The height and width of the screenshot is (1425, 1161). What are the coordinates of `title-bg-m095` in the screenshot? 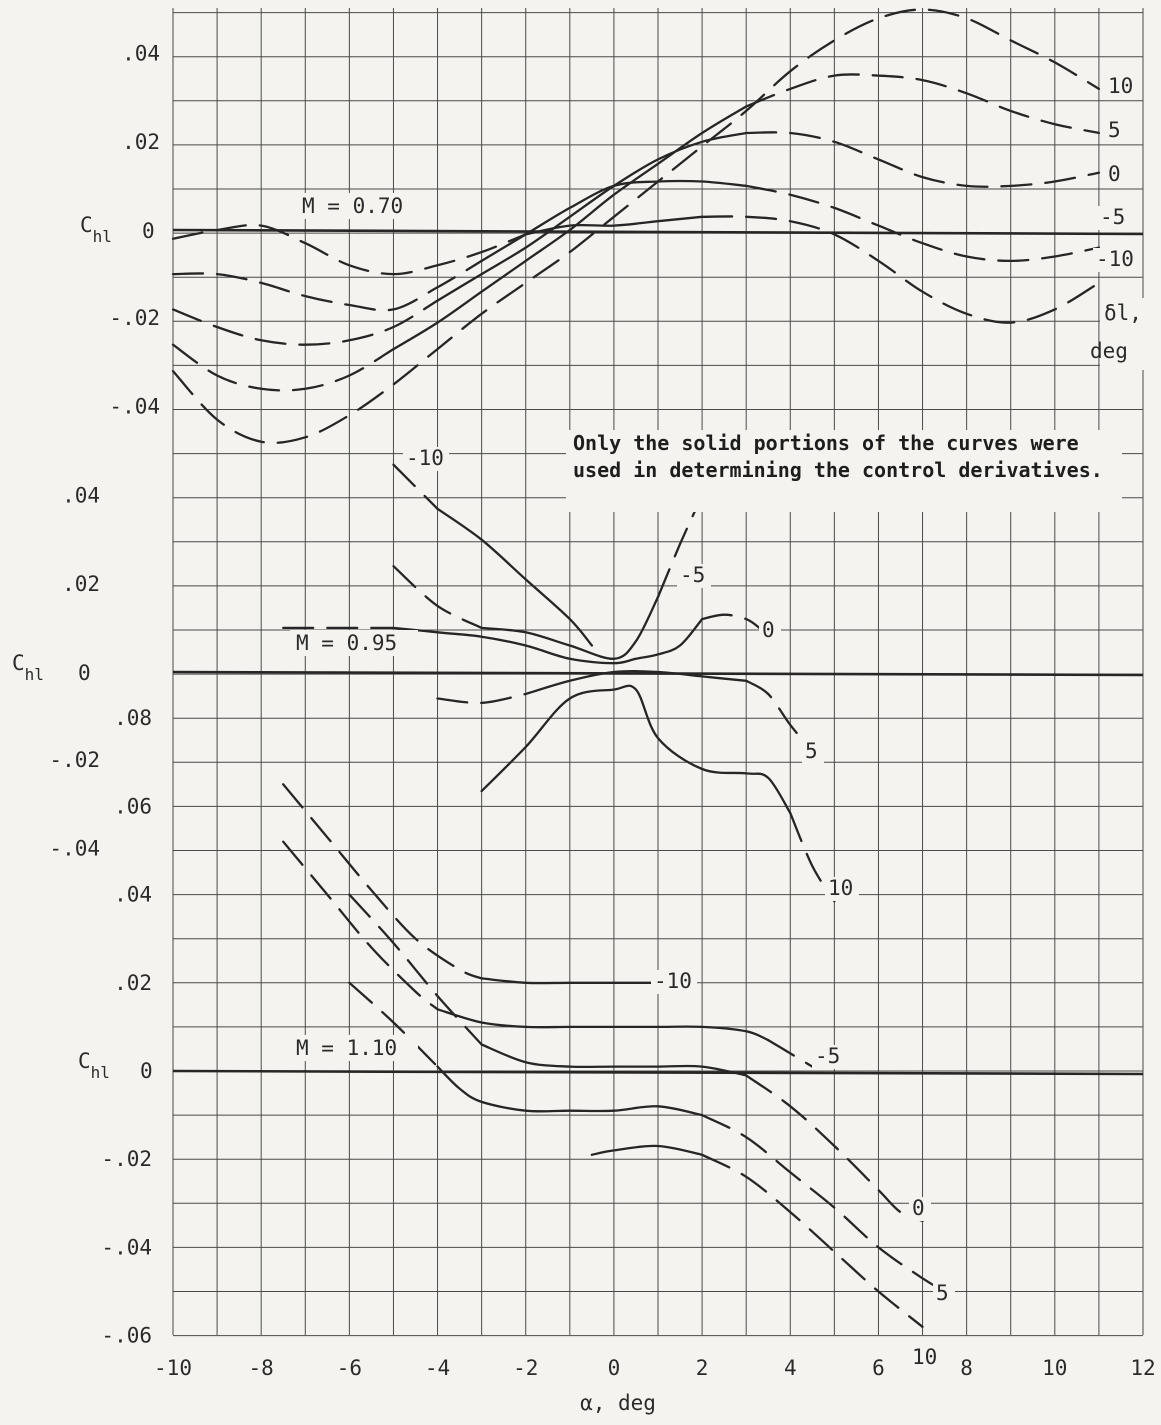 It's located at (354, 643).